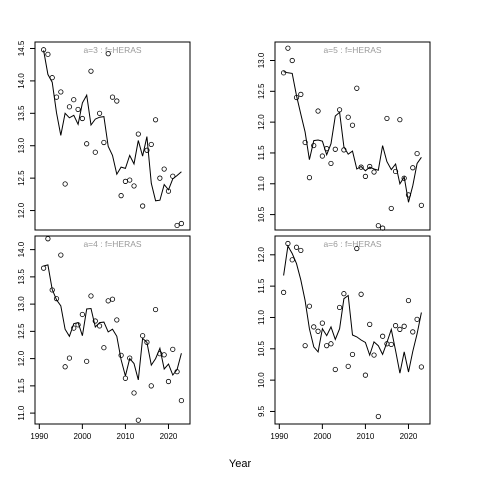 Image resolution: width=480 pixels, height=480 pixels. What do you see at coordinates (21, 81) in the screenshot?
I see `y-tick-label: 14.0` at bounding box center [21, 81].